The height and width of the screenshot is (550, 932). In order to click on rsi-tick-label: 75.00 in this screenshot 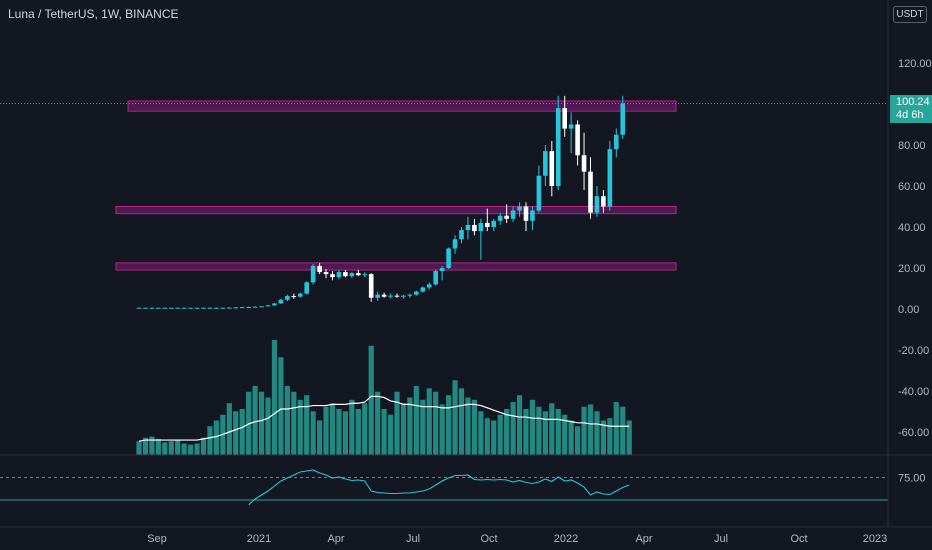, I will do `click(912, 479)`.